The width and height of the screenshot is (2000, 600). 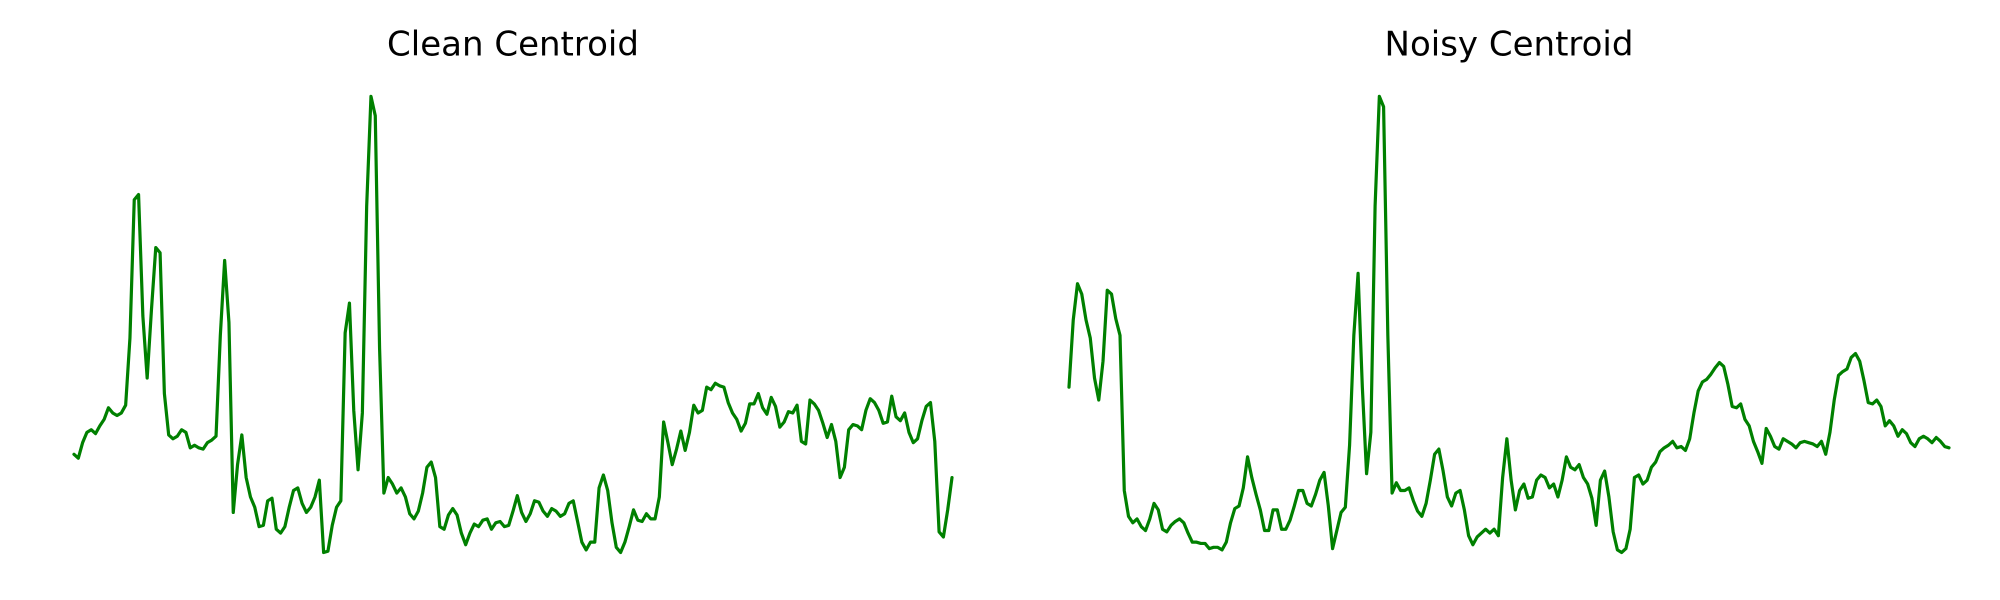 What do you see at coordinates (513, 45) in the screenshot?
I see `chart-title: Clean Centroid` at bounding box center [513, 45].